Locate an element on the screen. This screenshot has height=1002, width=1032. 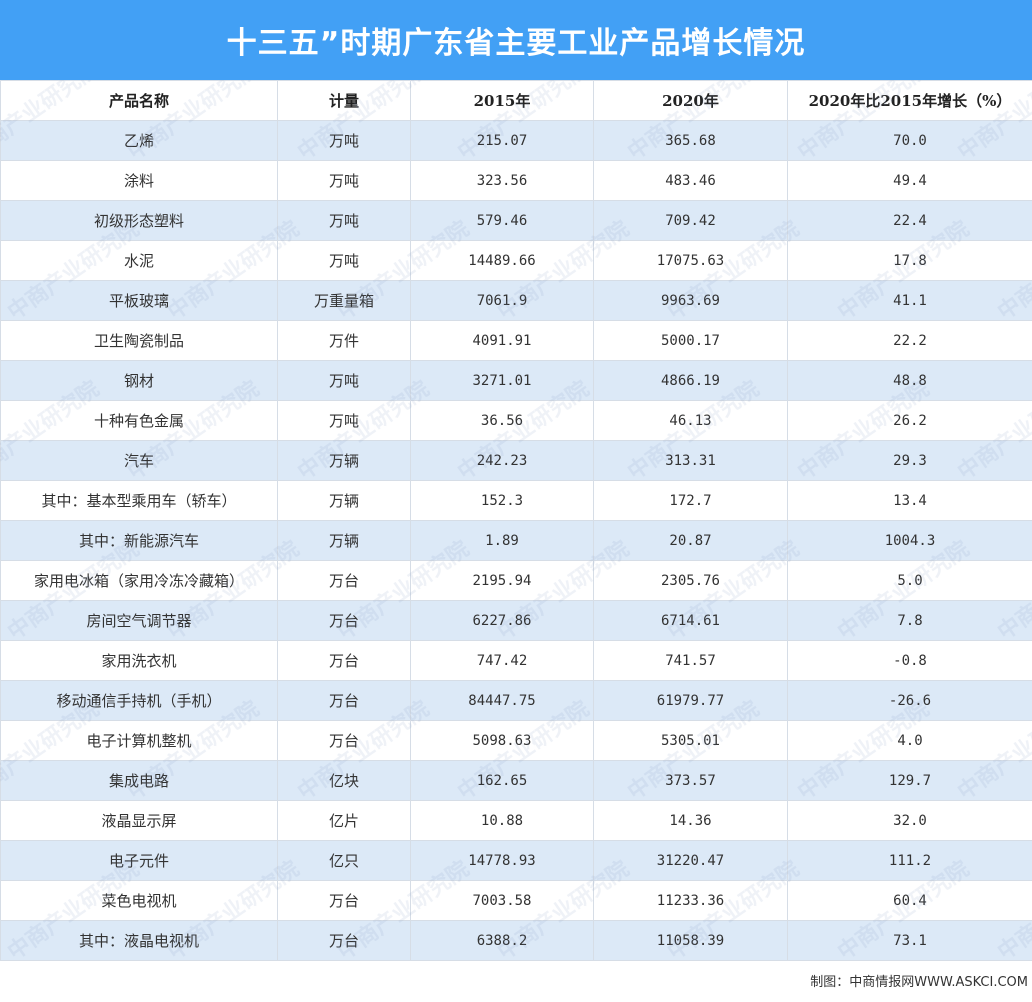
value-2015-cell: 14778.93 is located at coordinates (502, 860).